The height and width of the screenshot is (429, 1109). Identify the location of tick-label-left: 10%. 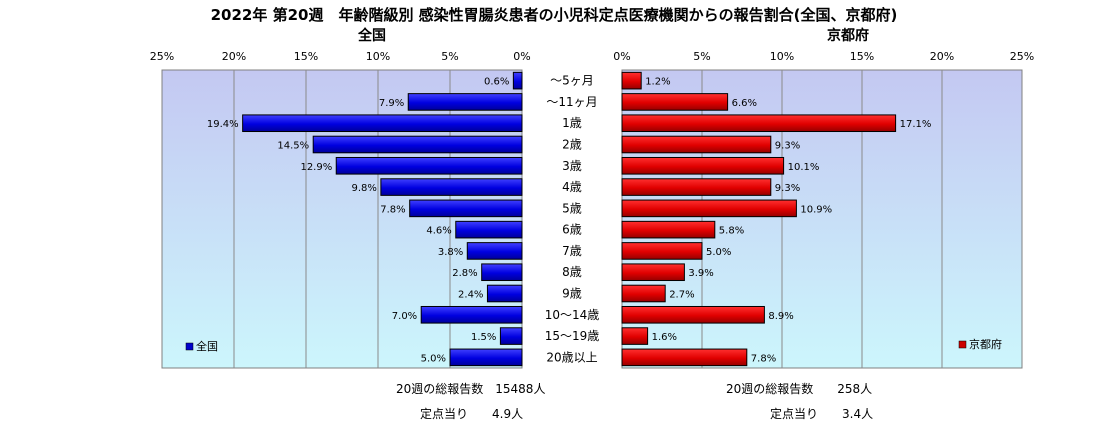
(378, 56).